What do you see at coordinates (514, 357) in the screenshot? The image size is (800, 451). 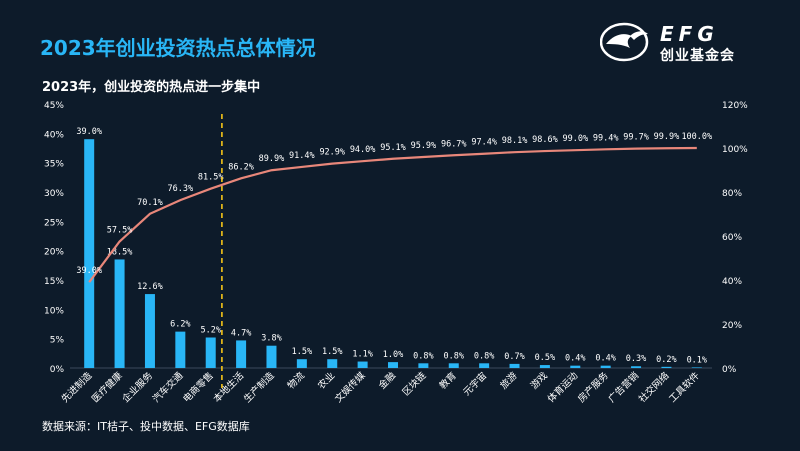 I see `bar-value-label: 0.7%` at bounding box center [514, 357].